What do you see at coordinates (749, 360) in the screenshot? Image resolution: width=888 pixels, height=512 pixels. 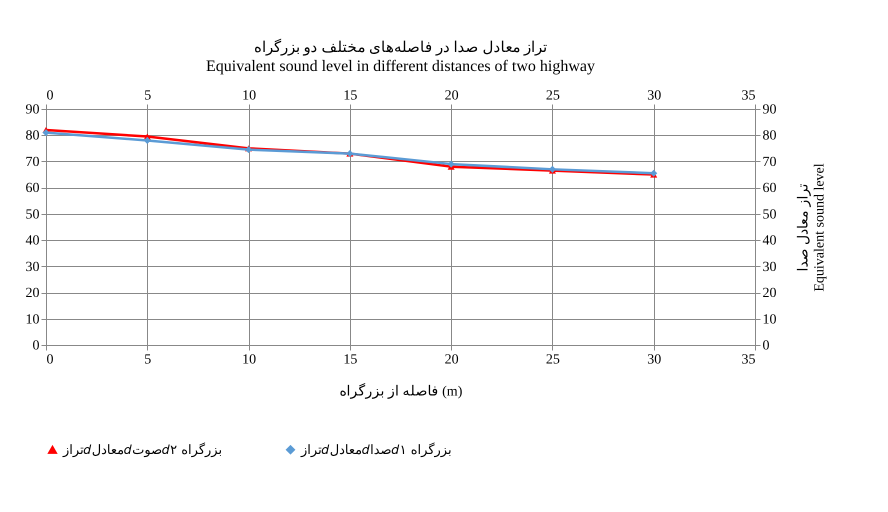 I see `x2-tick-label: 35` at bounding box center [749, 360].